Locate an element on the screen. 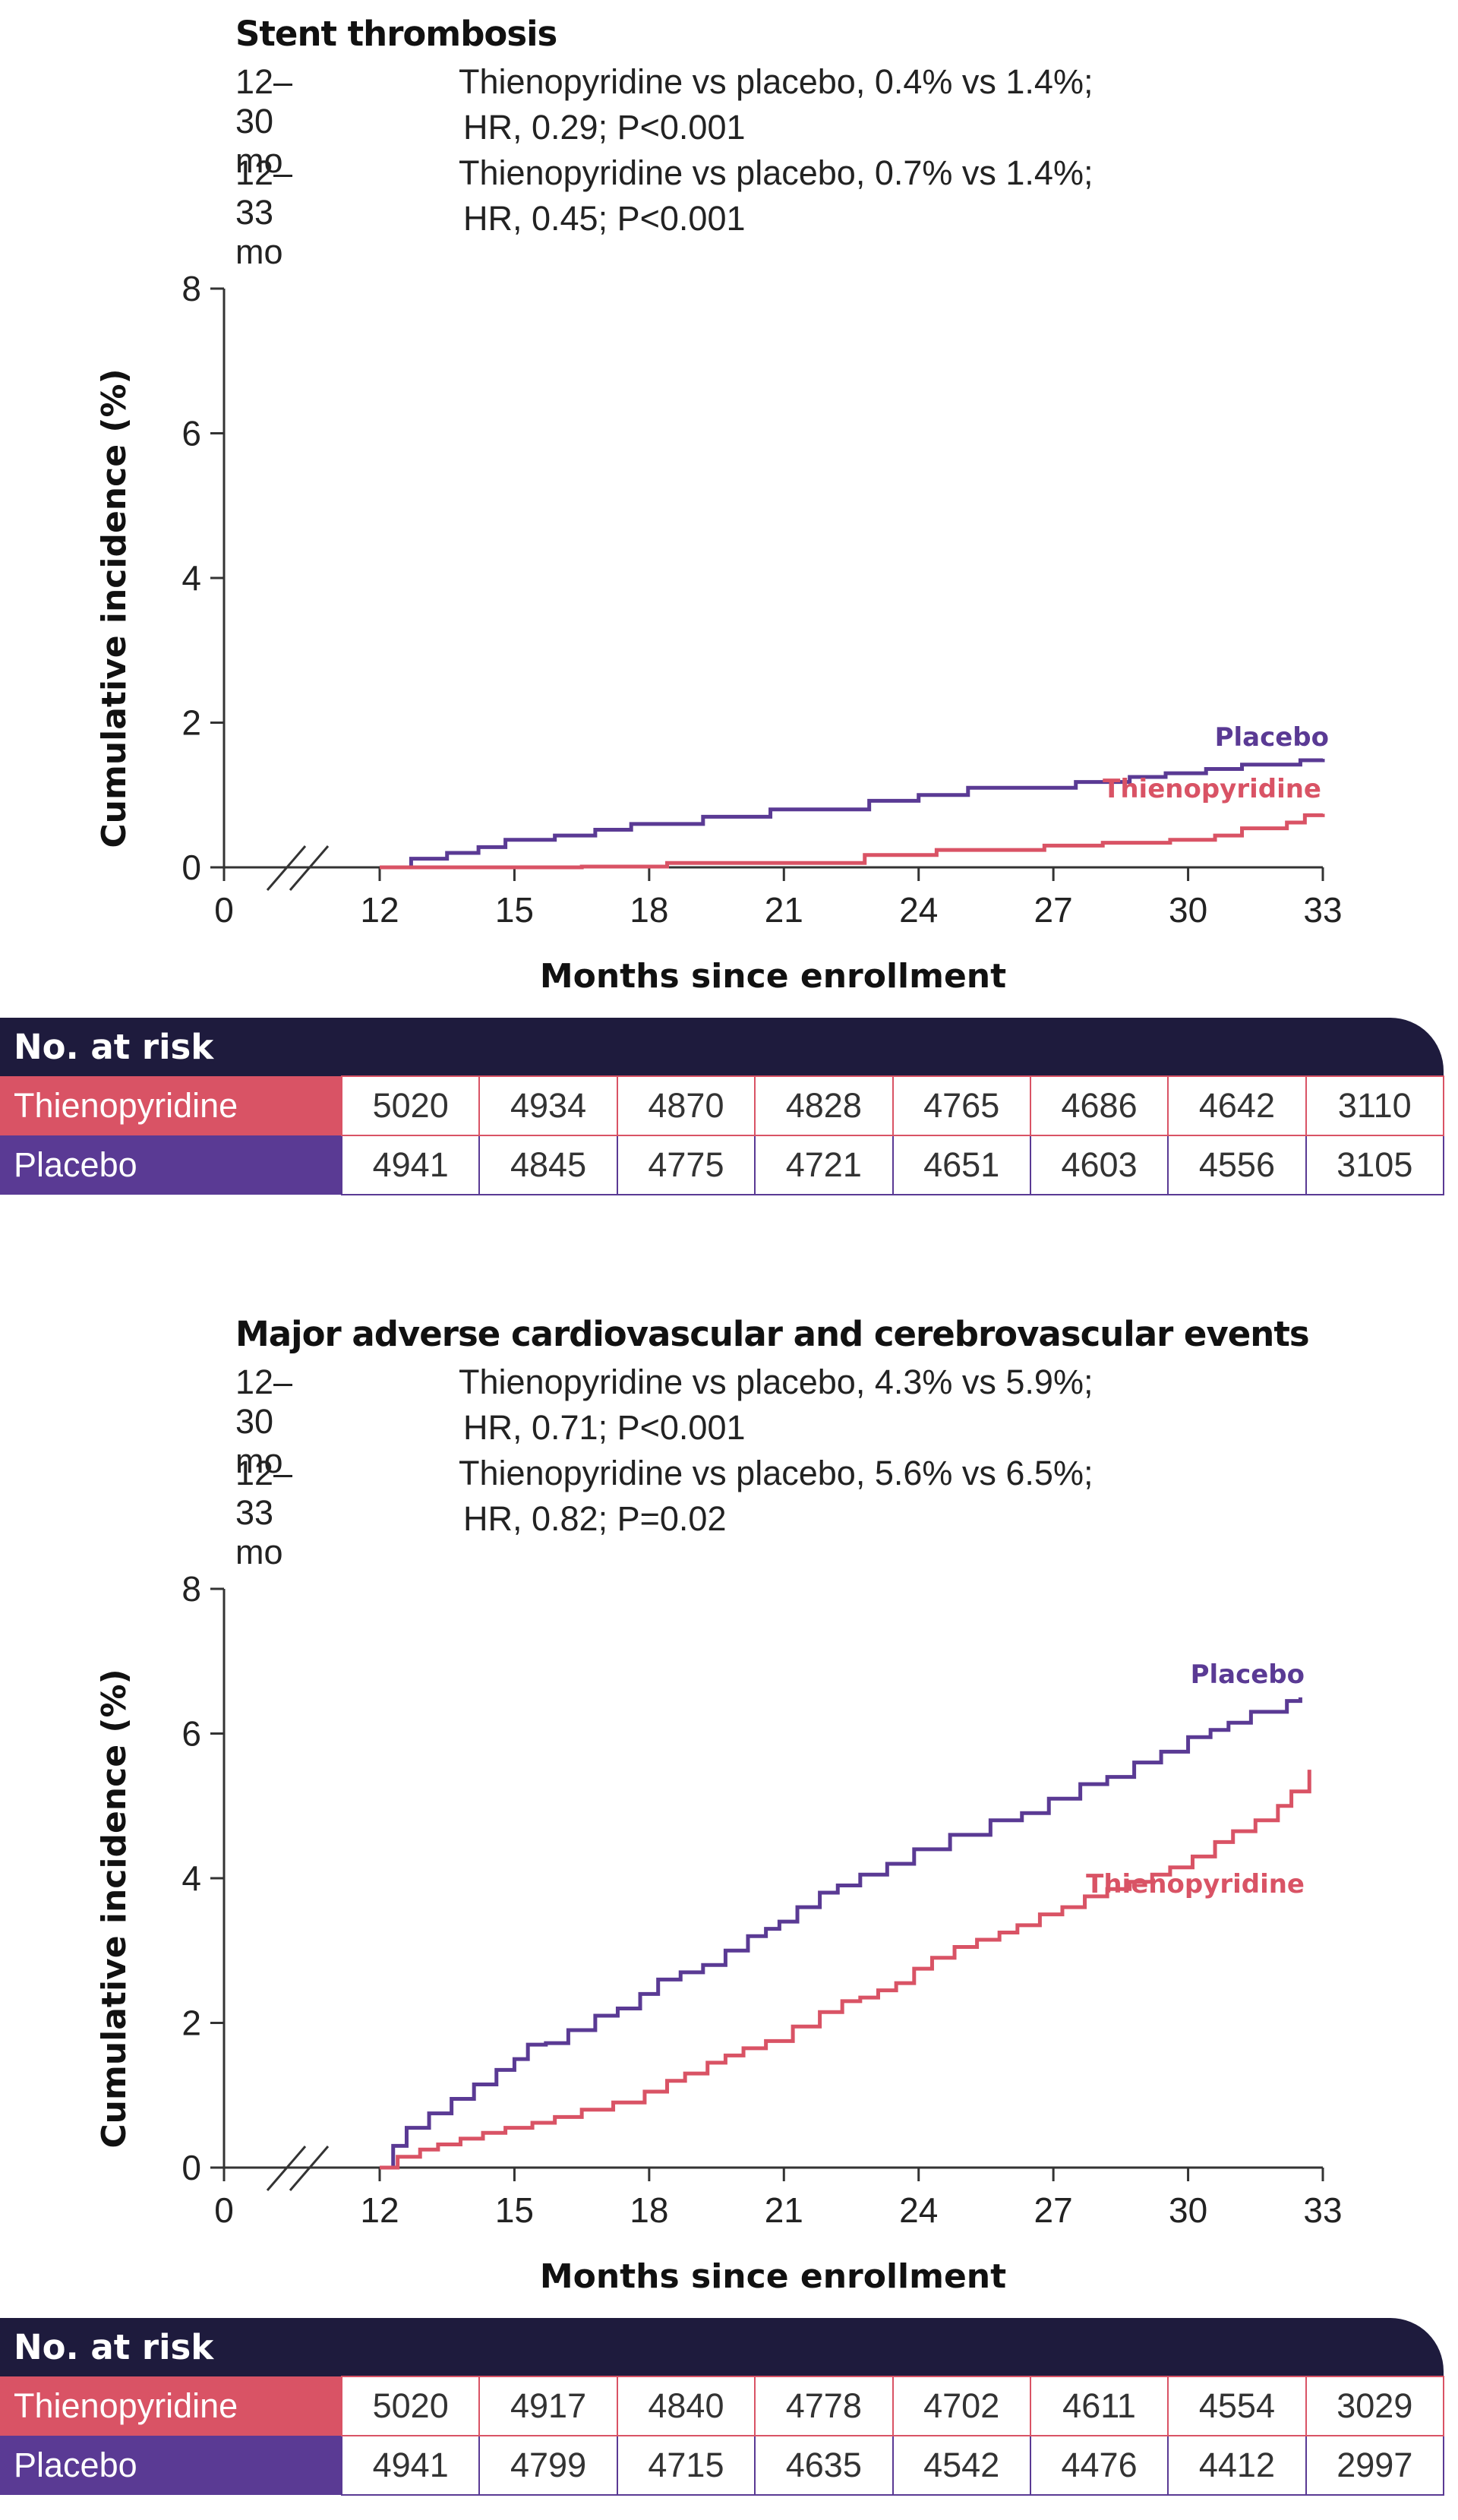 Image resolution: width=1458 pixels, height=2520 pixels. chart-title: Stent thrombosis is located at coordinates (396, 34).